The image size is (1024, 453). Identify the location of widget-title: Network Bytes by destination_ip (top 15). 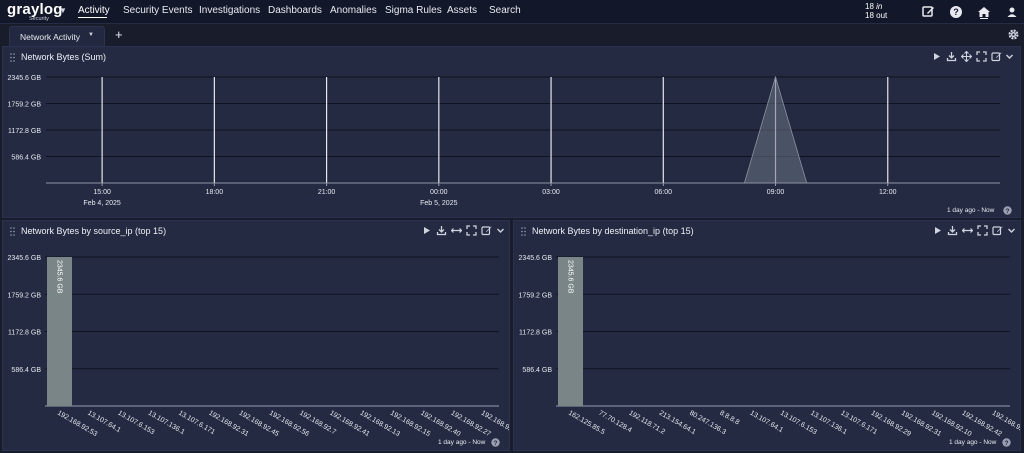
(613, 231).